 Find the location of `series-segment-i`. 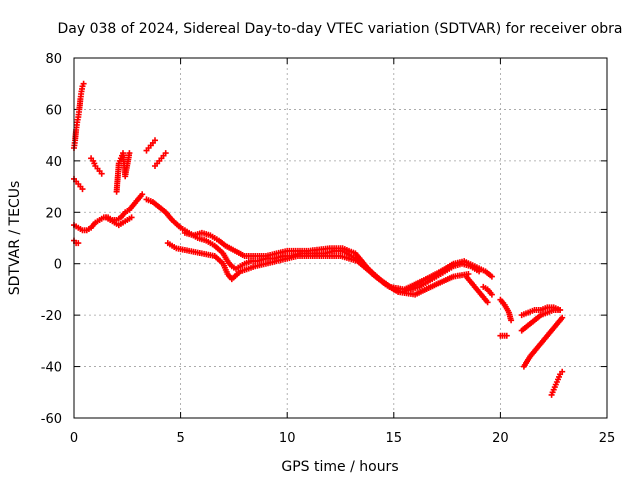

series-segment-i is located at coordinates (160, 159).